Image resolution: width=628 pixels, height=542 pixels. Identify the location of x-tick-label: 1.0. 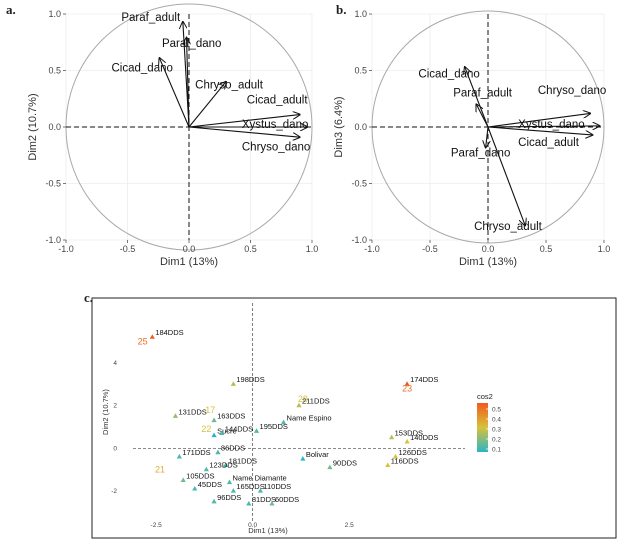
(312, 249).